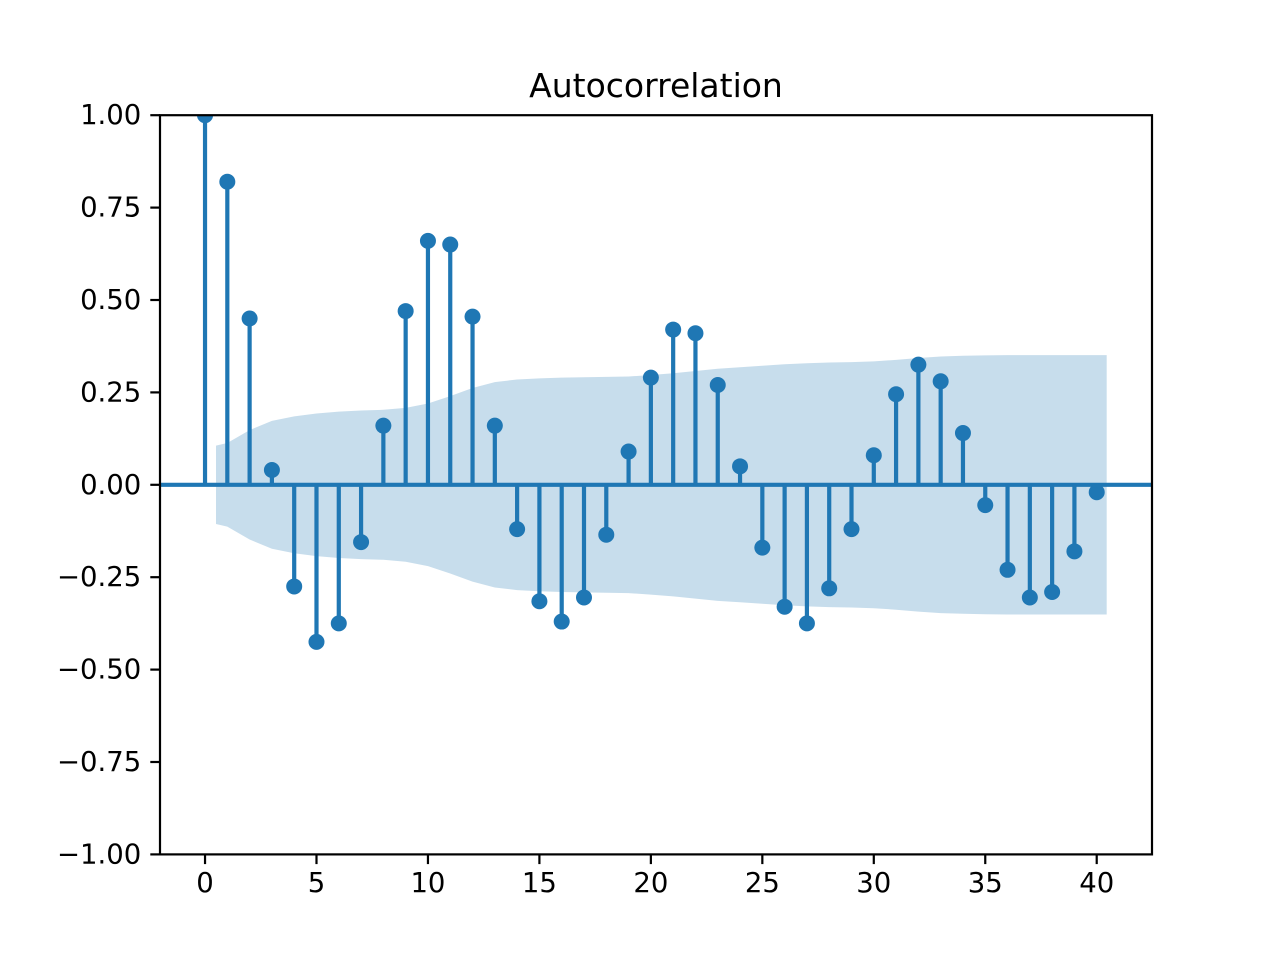  What do you see at coordinates (873, 883) in the screenshot?
I see `x-tick-label: 30` at bounding box center [873, 883].